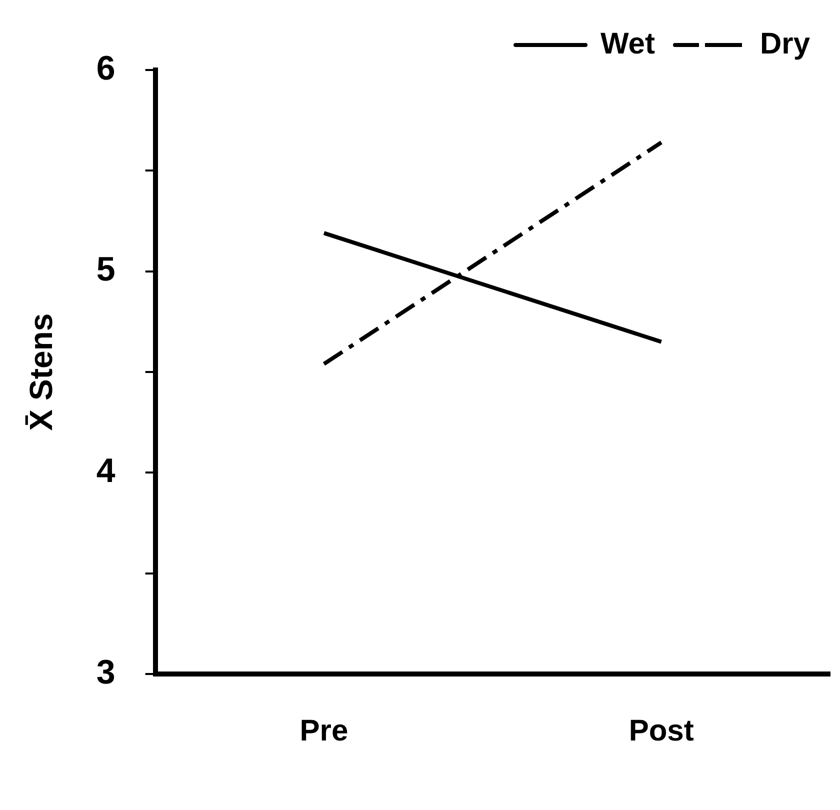 The width and height of the screenshot is (840, 810). What do you see at coordinates (106, 68) in the screenshot?
I see `y-tick-label: 6` at bounding box center [106, 68].